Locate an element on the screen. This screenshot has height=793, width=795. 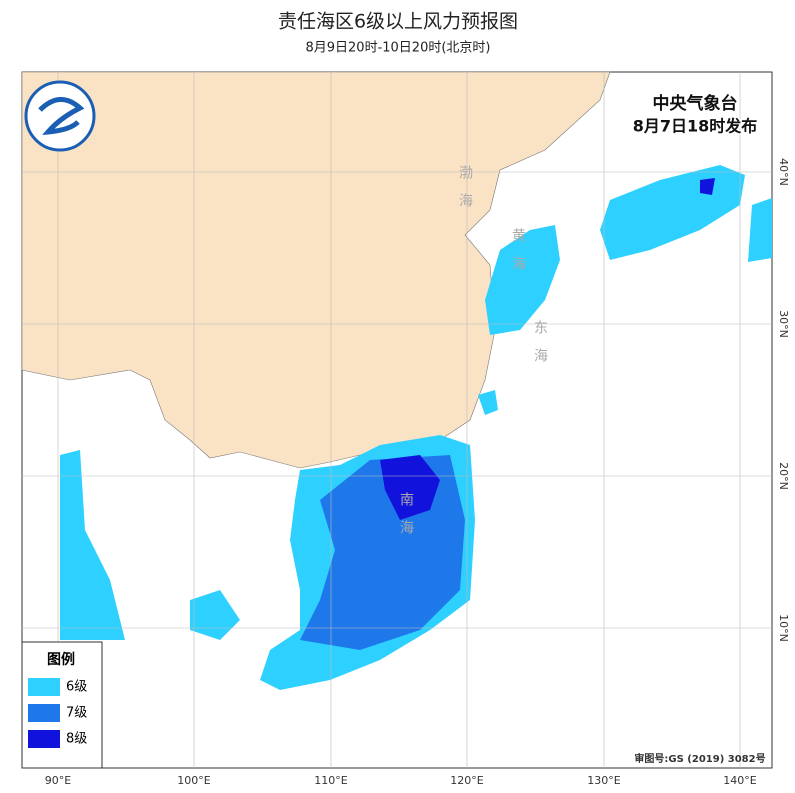
title: 责任海区6级以上风力预报图 is located at coordinates (398, 22).